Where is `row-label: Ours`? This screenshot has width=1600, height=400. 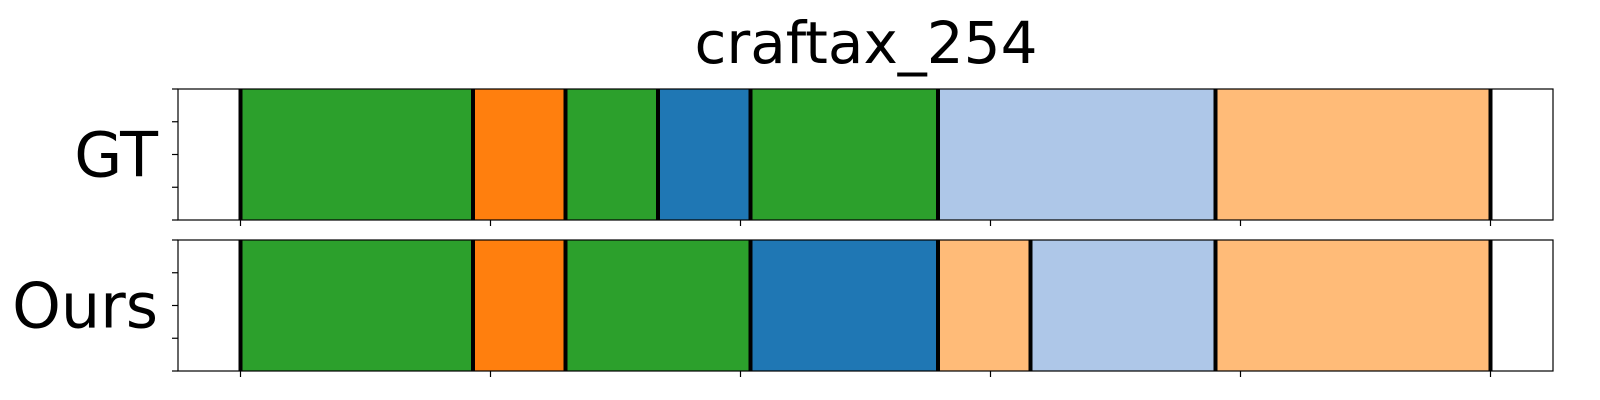
row-label: Ours is located at coordinates (85, 306).